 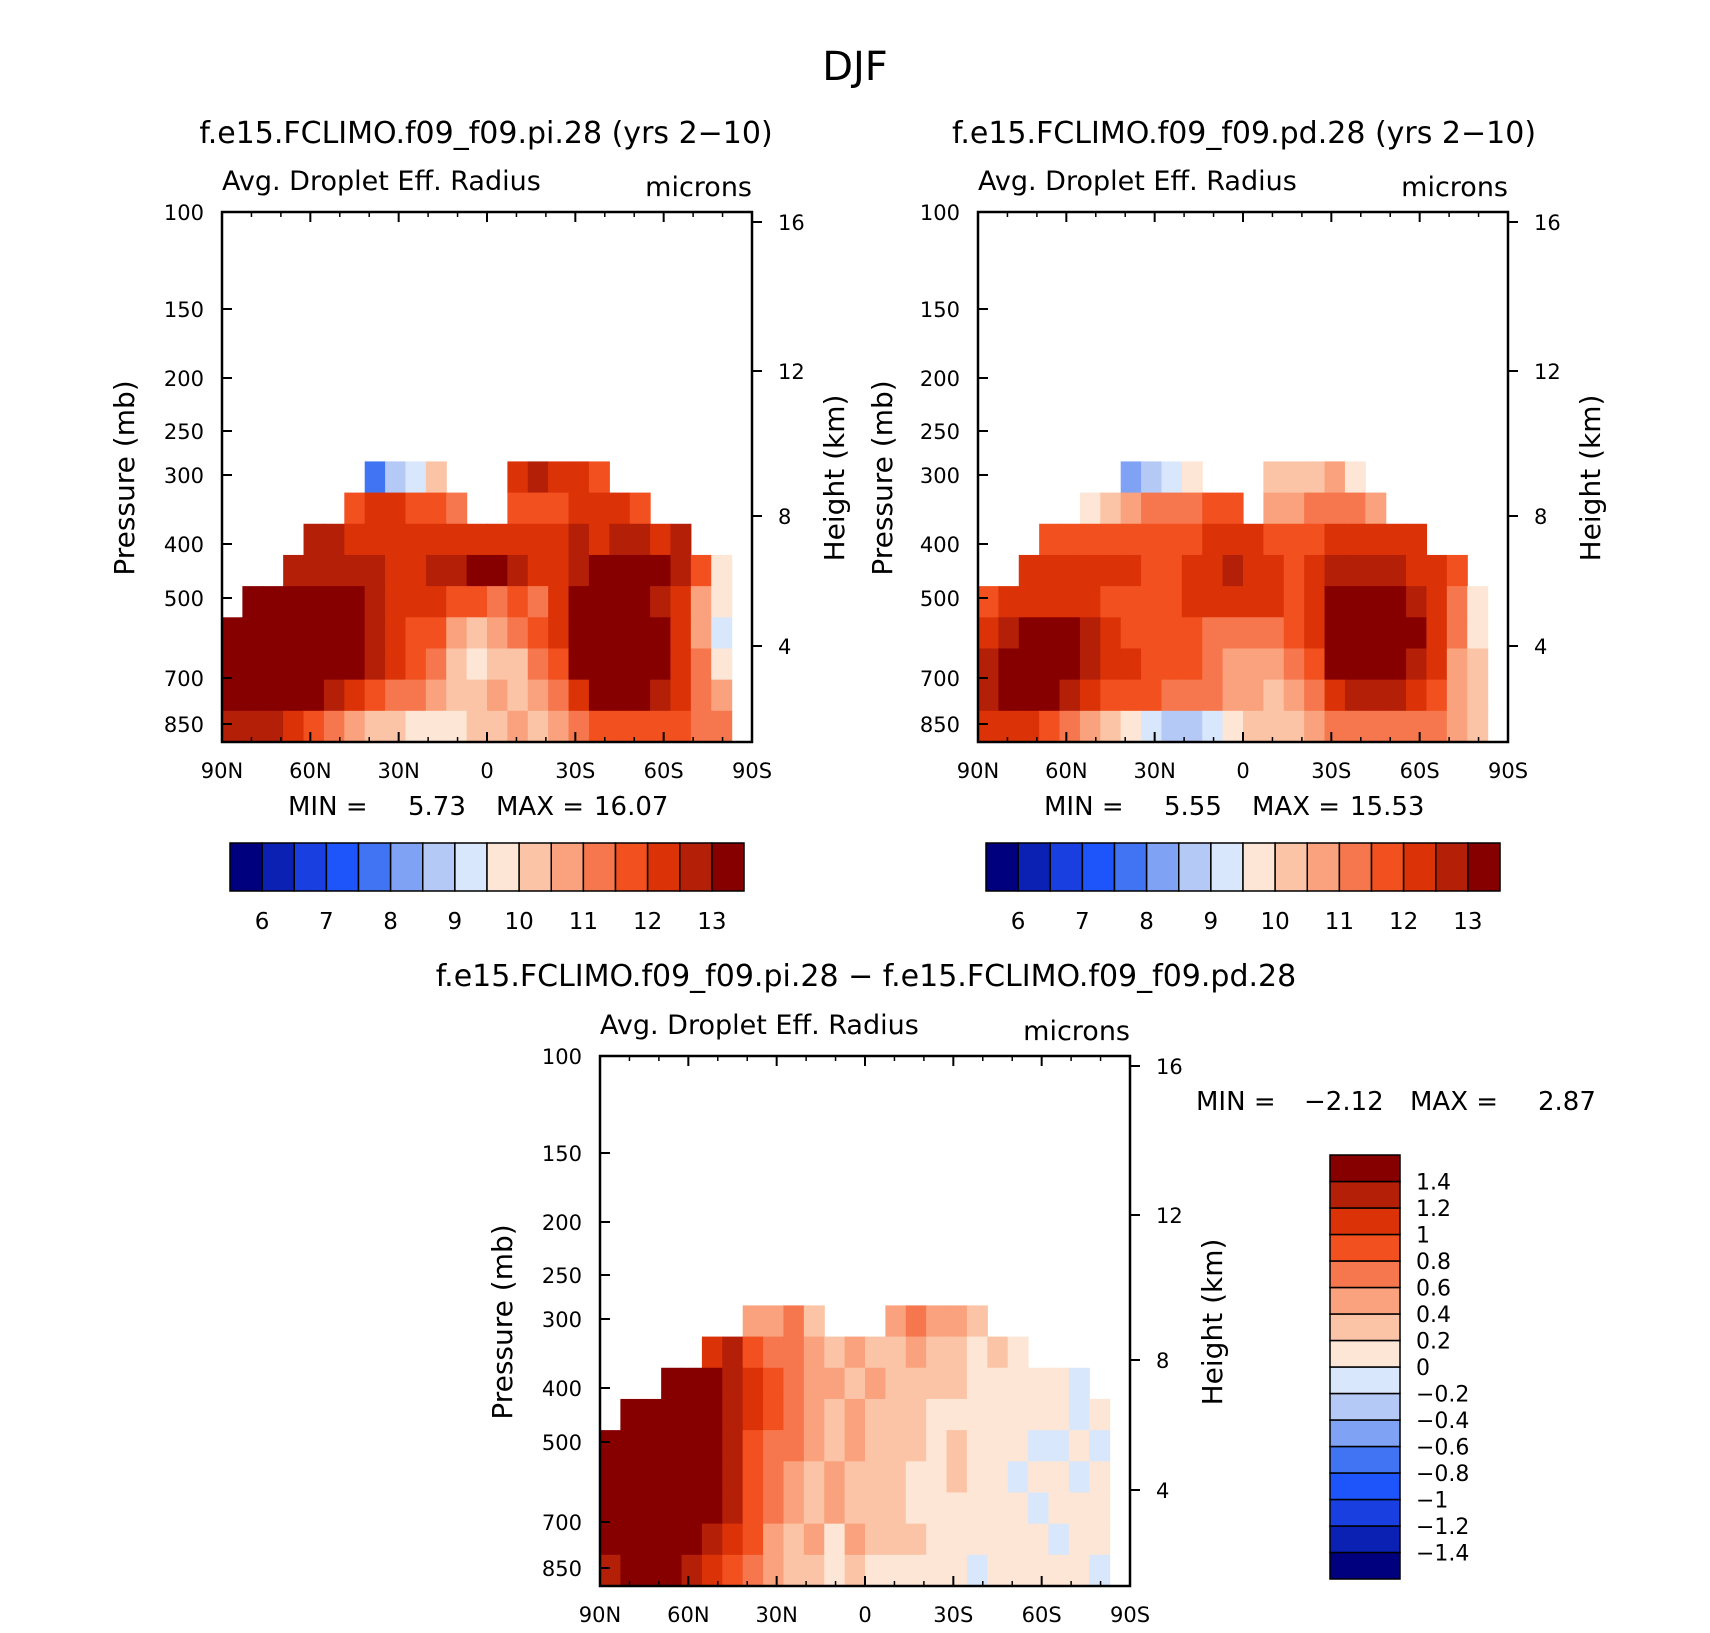 I want to click on y-tick-label: 400, so click(x=940, y=545).